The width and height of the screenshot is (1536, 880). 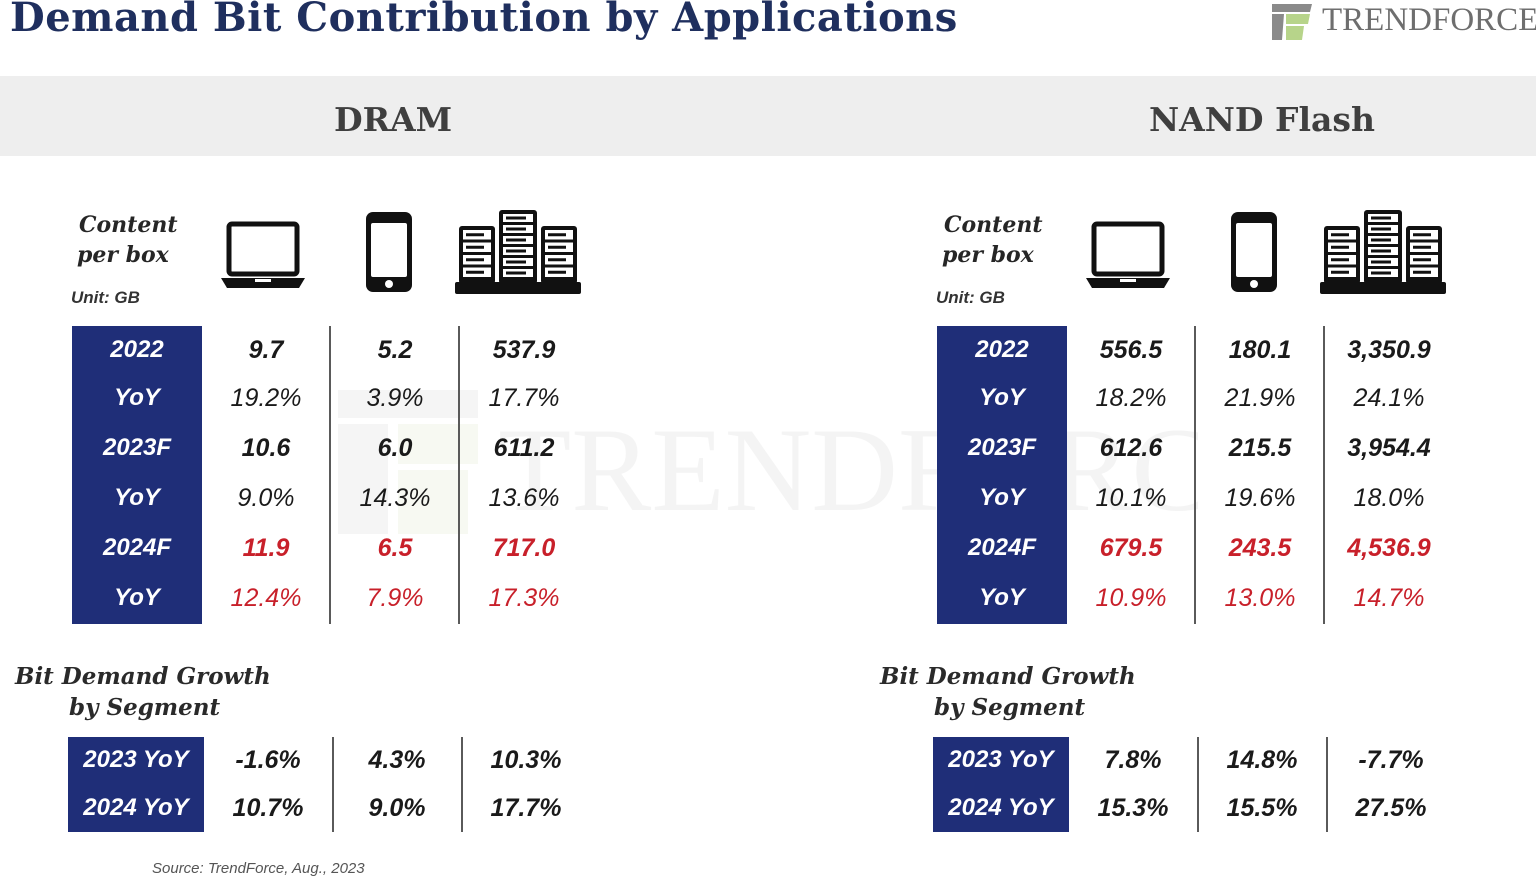 I want to click on table-cell: 18.2%, so click(x=1131, y=398).